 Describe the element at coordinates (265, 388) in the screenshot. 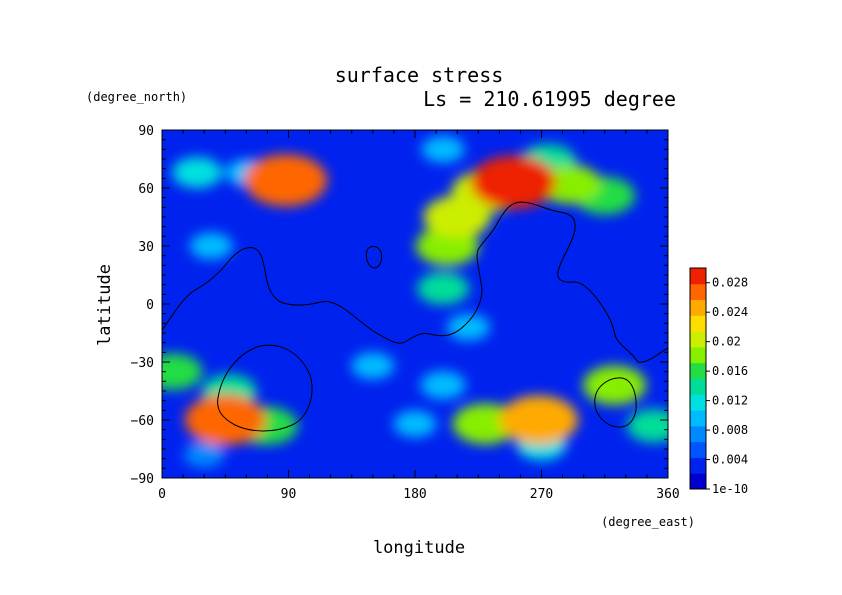

I see `contour-line-south-basin` at that location.